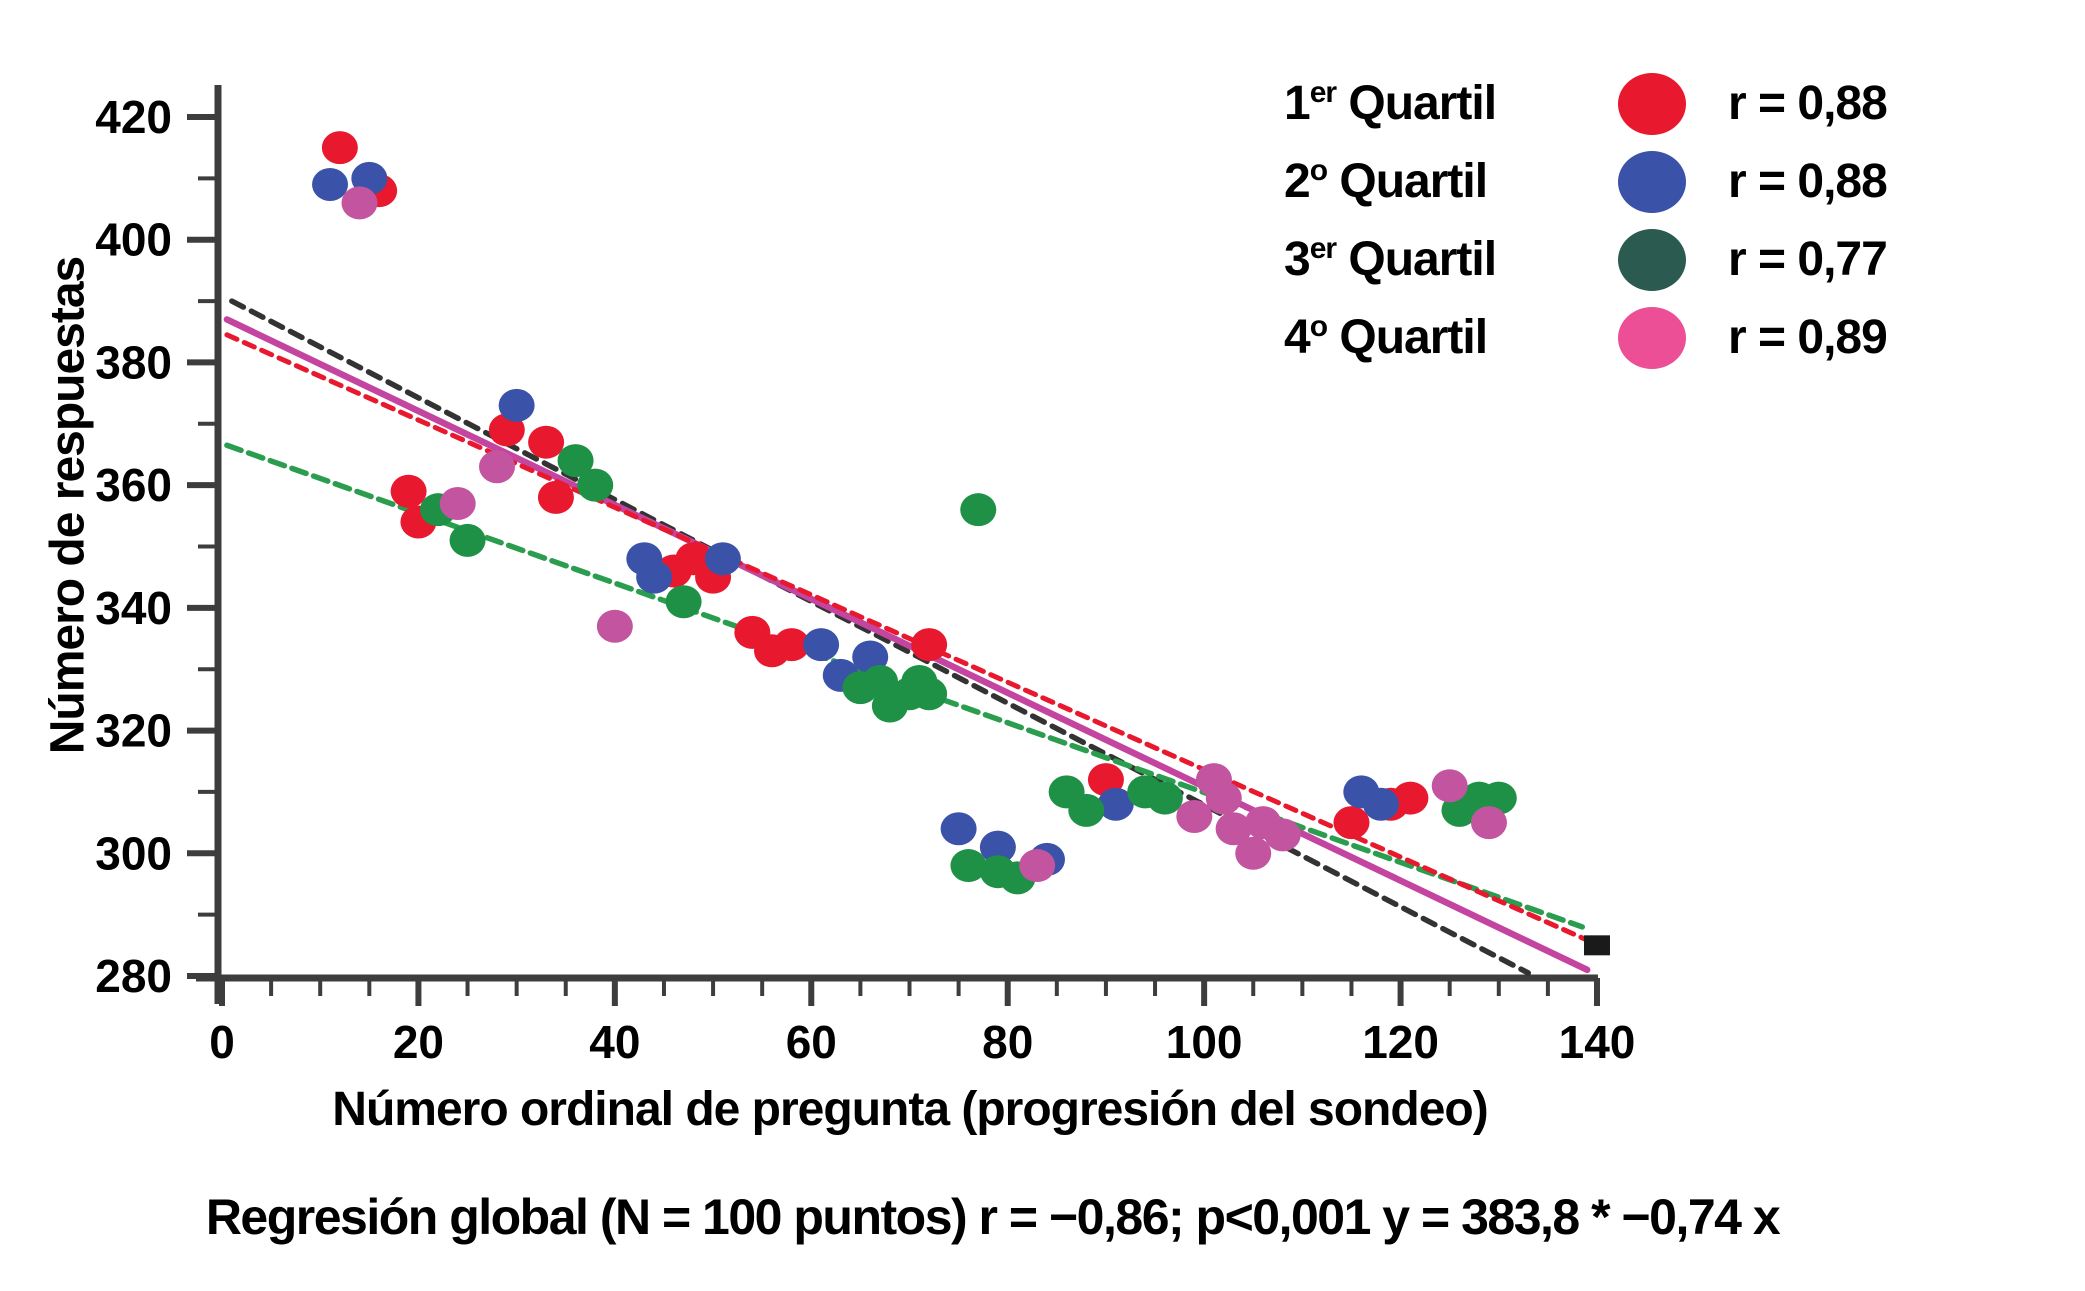  Describe the element at coordinates (1586, 103) in the screenshot. I see `legend-row-1: 1er Quartil r = 0,88` at that location.